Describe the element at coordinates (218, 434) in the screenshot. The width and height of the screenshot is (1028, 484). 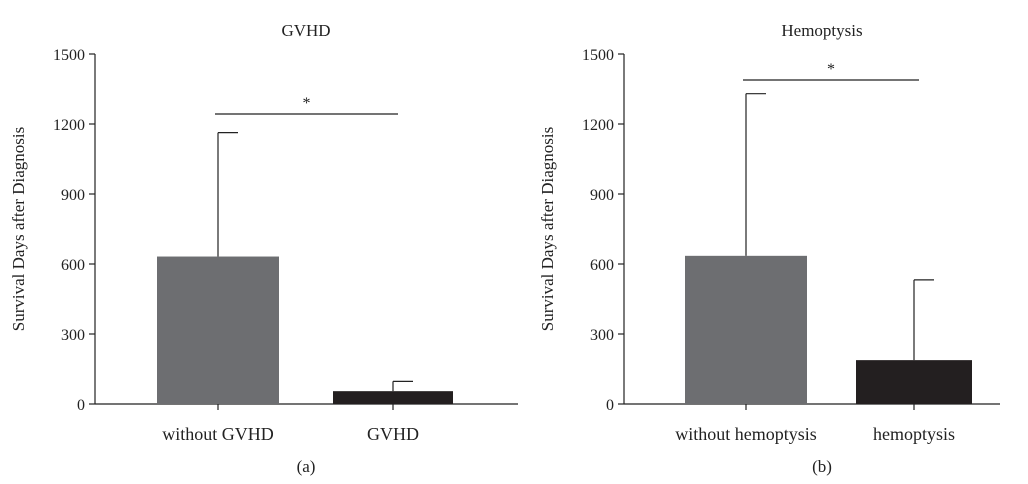
I see `x-tick-label: without GVHD` at that location.